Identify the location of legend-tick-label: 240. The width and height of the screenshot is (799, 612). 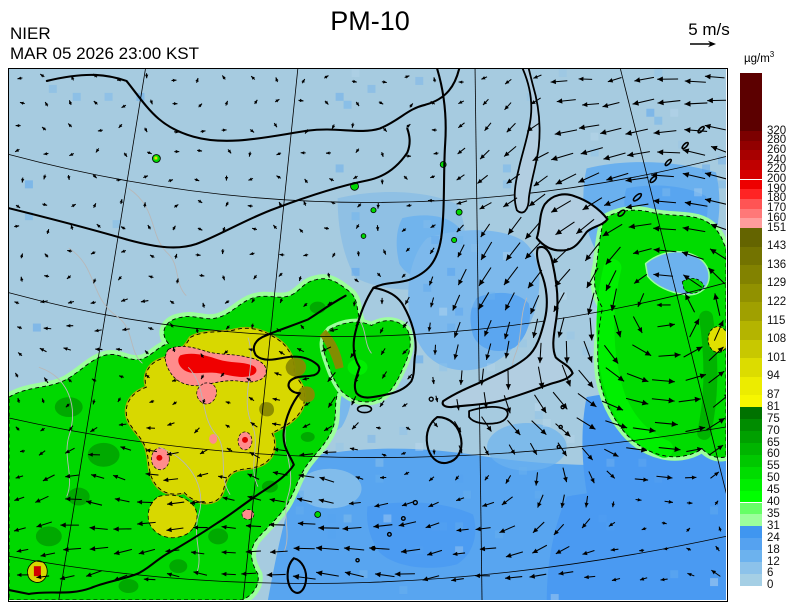
(777, 159).